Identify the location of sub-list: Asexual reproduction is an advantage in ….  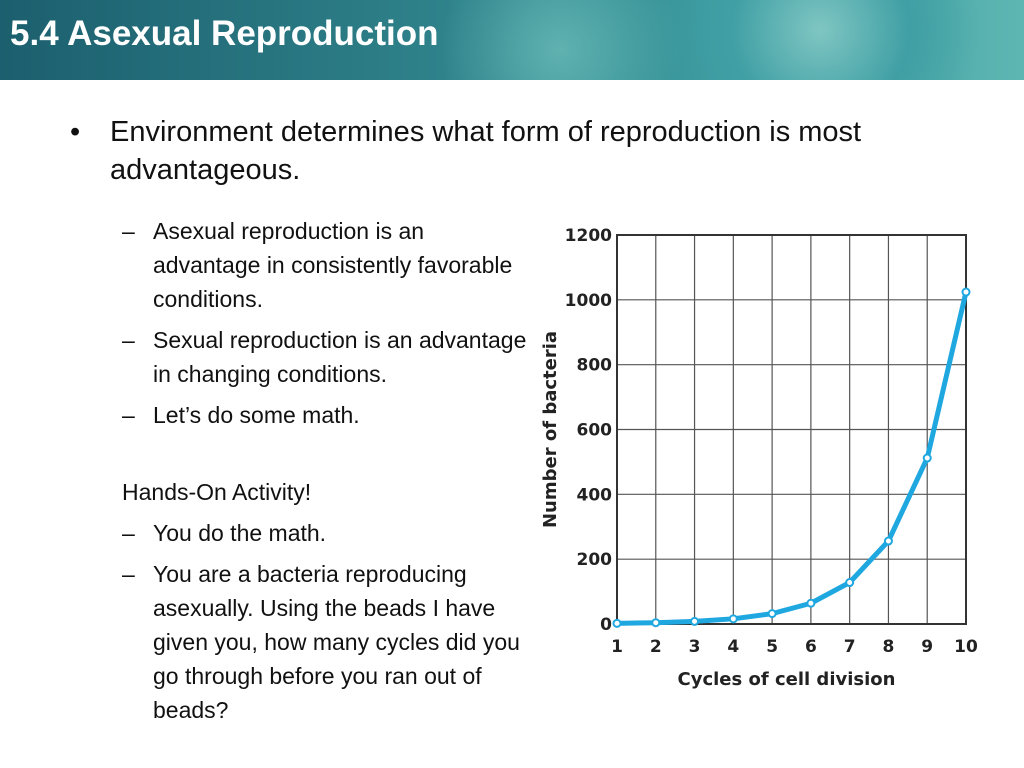
(327, 326).